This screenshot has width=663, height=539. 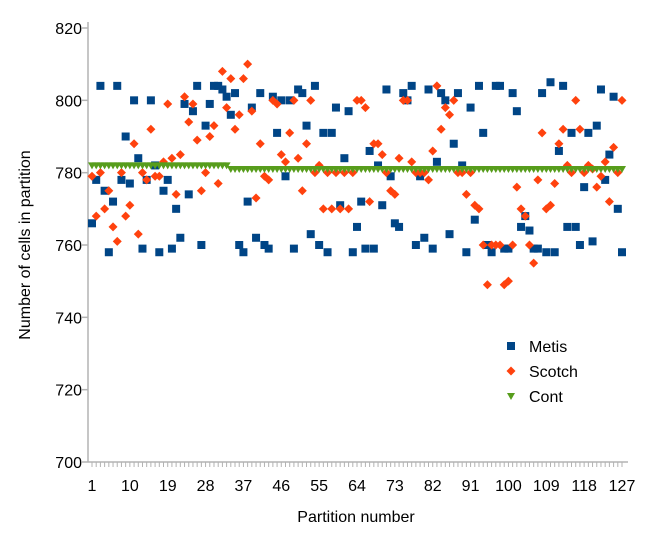 What do you see at coordinates (548, 347) in the screenshot?
I see `legend-label-metis: Metis` at bounding box center [548, 347].